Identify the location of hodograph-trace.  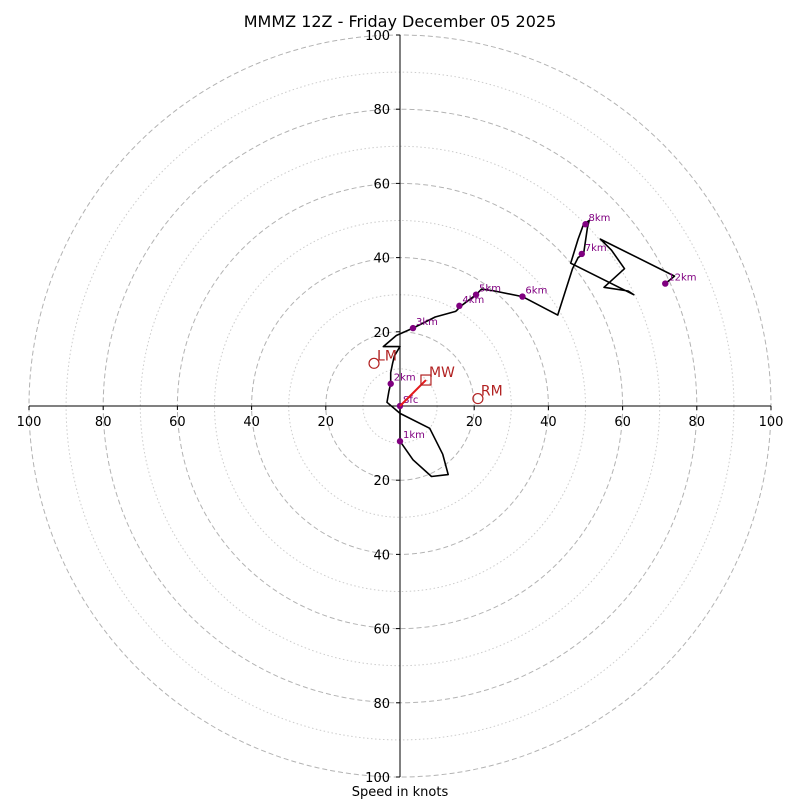
(529, 348).